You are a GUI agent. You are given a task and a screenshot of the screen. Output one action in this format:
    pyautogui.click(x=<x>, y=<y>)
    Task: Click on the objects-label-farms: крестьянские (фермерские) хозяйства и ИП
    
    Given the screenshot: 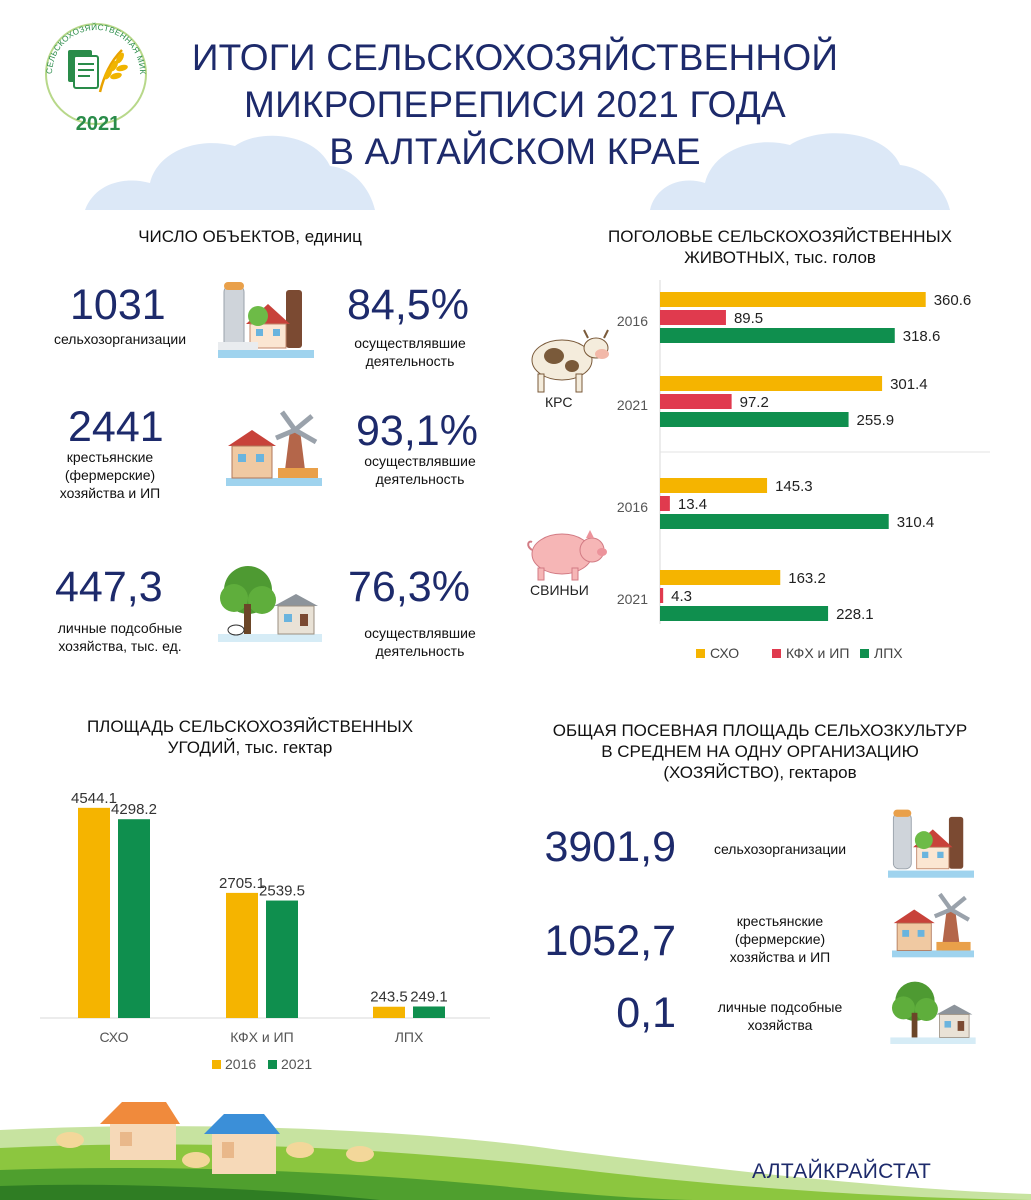 What is the action you would take?
    pyautogui.click(x=110, y=475)
    